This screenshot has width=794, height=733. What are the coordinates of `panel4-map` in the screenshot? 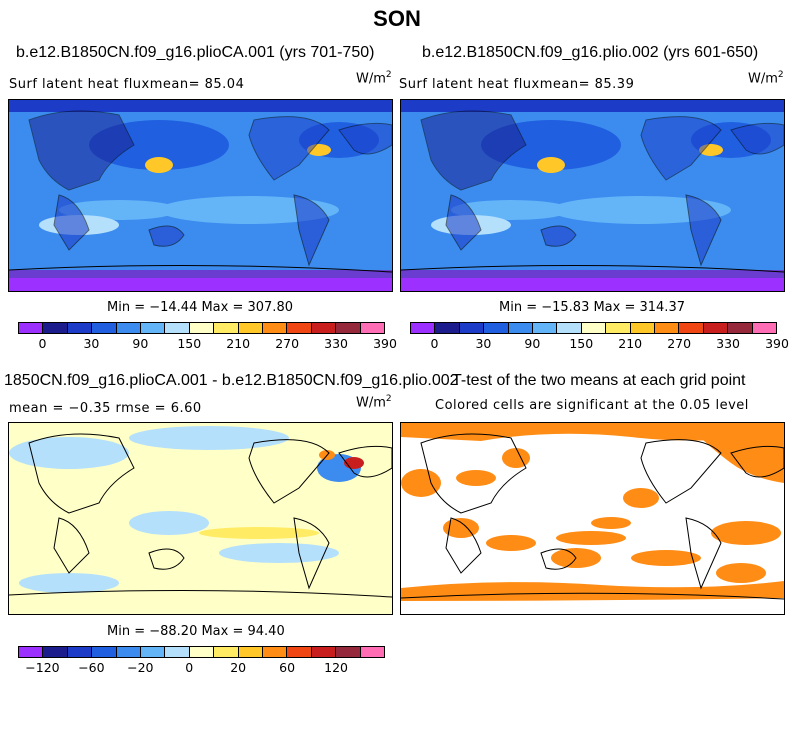 It's located at (592, 518).